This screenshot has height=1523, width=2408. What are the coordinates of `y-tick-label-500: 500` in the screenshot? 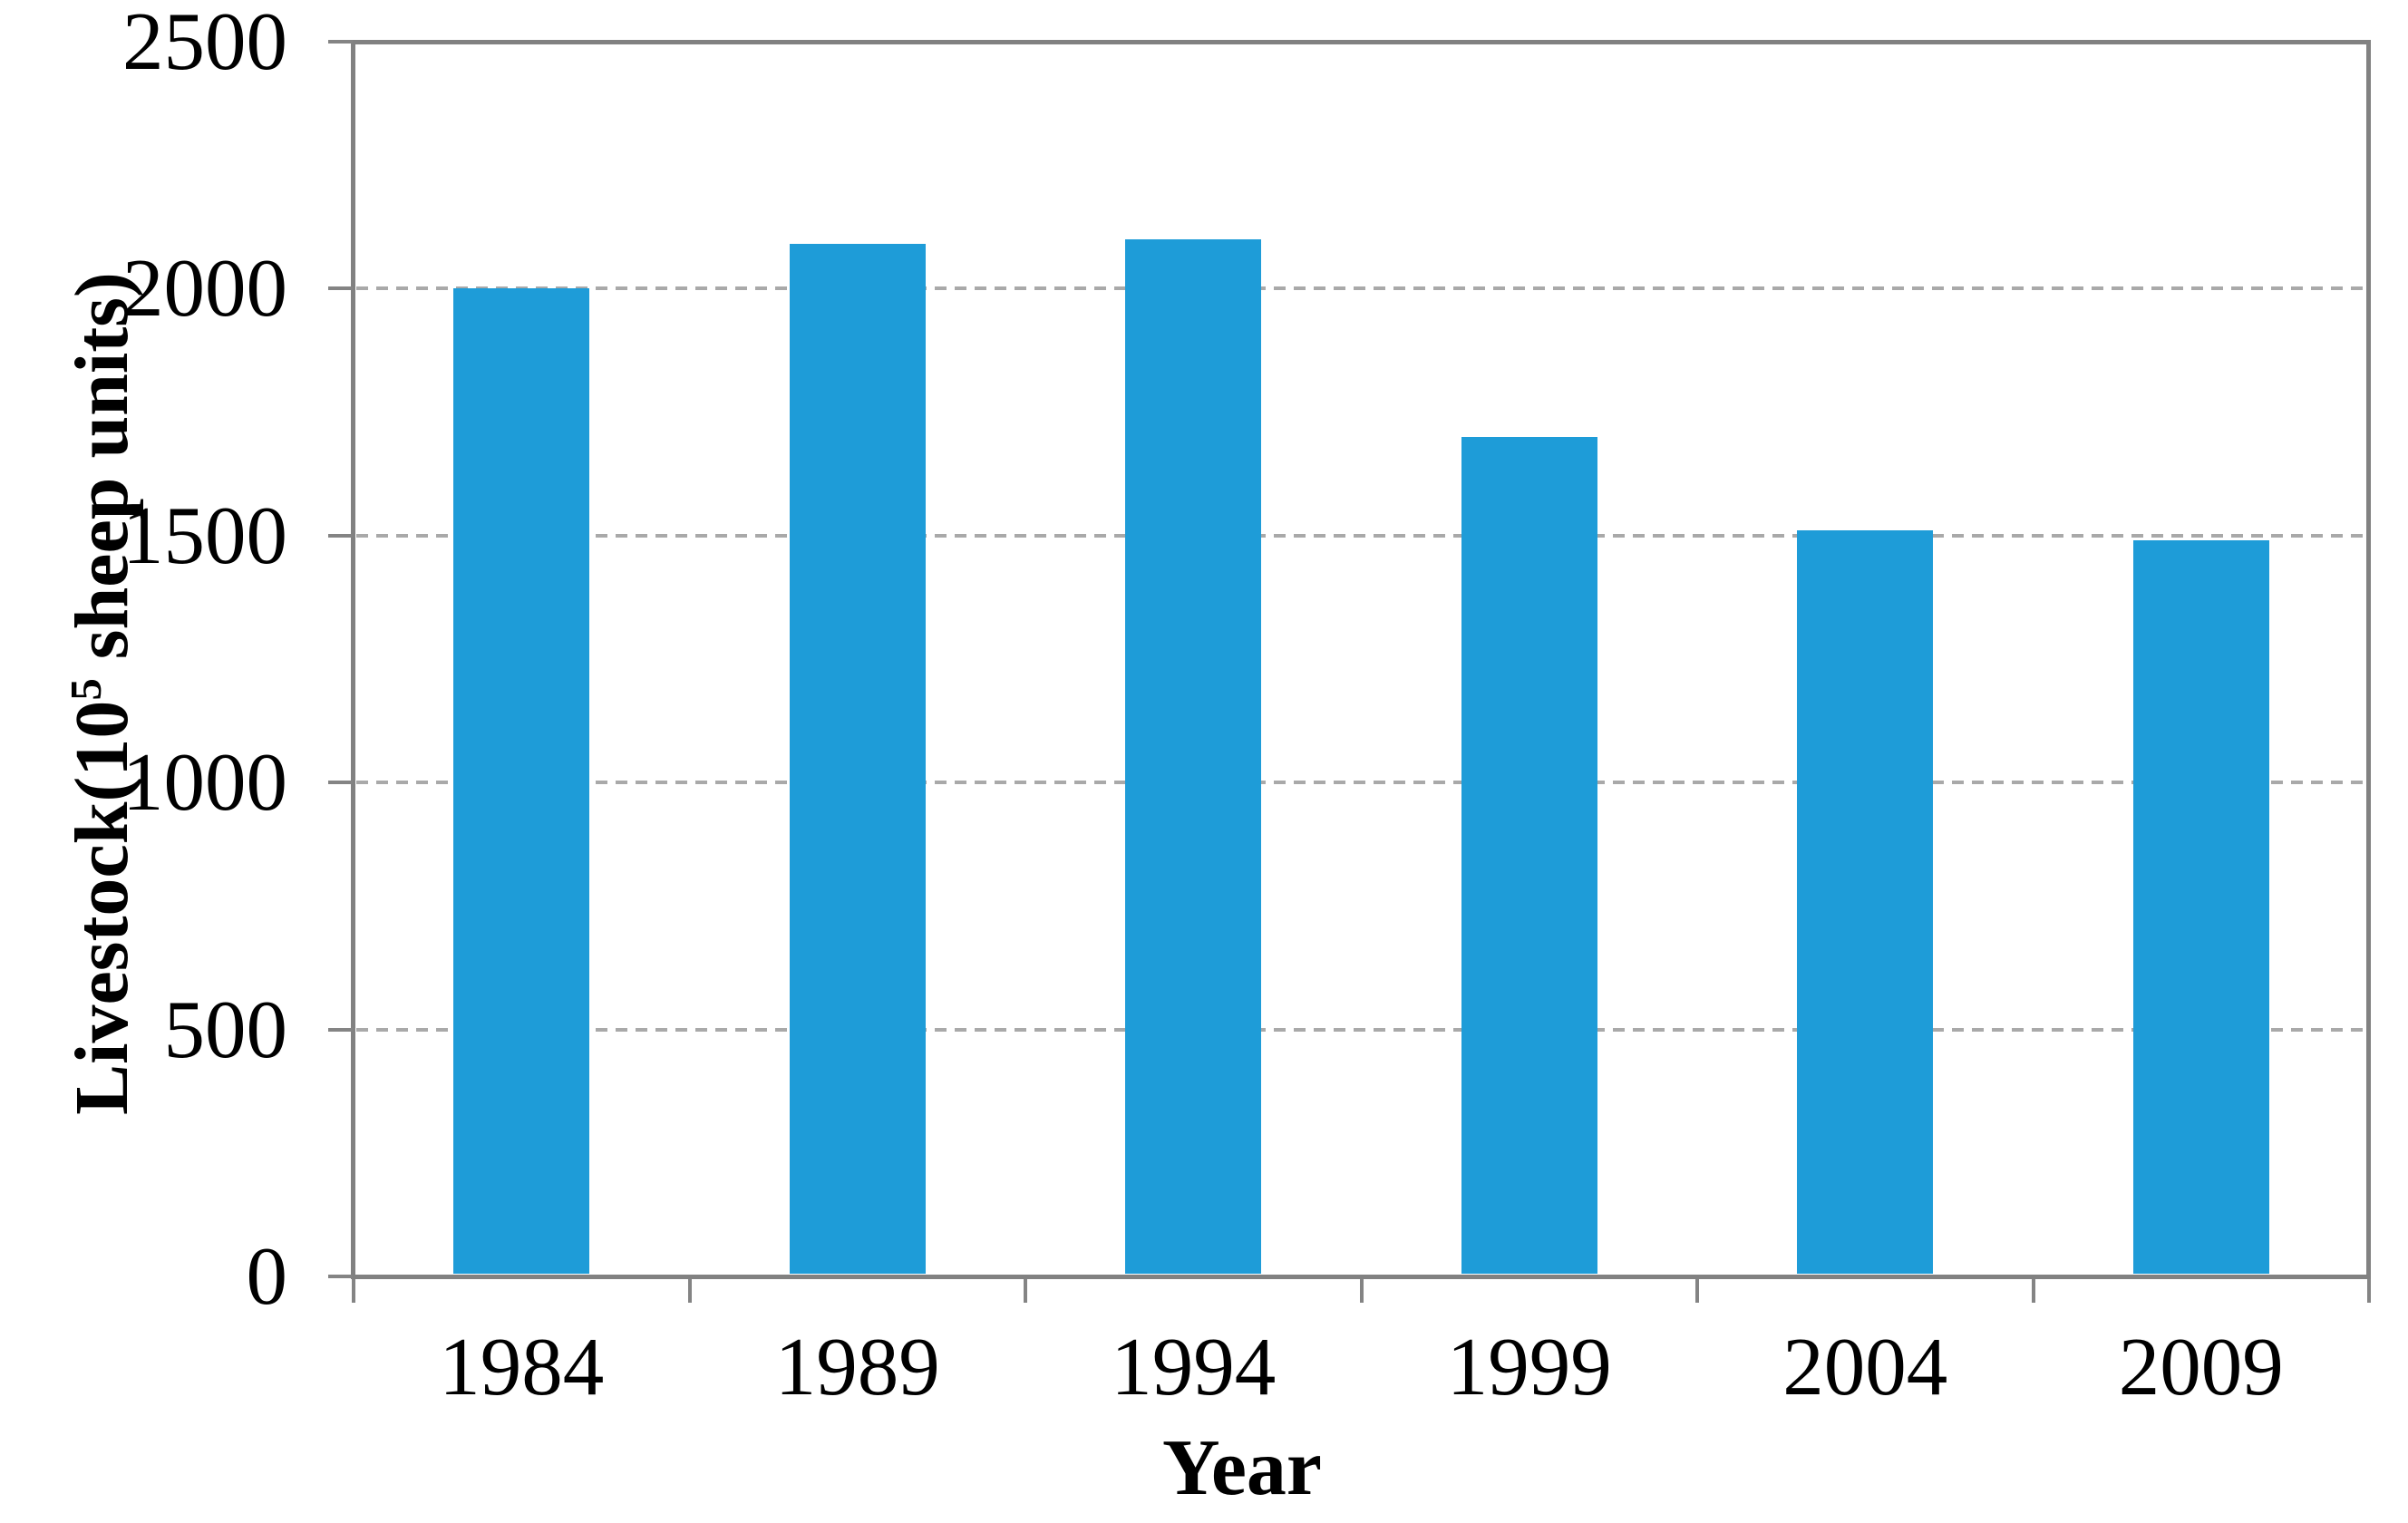 It's located at (225, 1029).